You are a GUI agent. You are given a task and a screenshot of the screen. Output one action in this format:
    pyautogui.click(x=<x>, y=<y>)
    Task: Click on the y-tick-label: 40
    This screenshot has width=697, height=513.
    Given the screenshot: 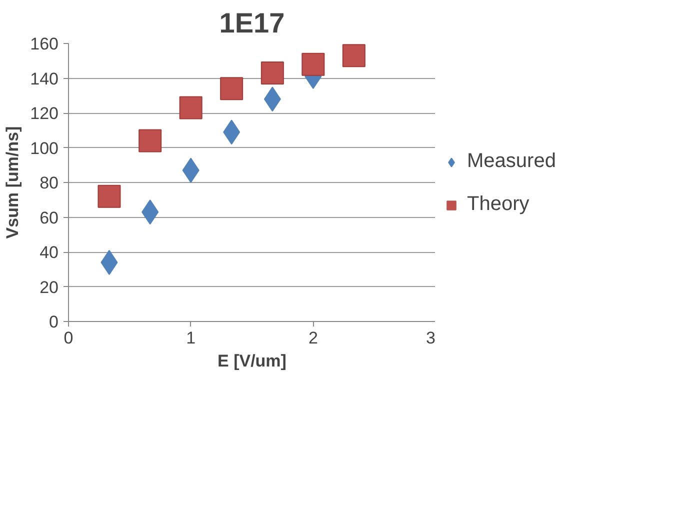 What is the action you would take?
    pyautogui.click(x=49, y=252)
    